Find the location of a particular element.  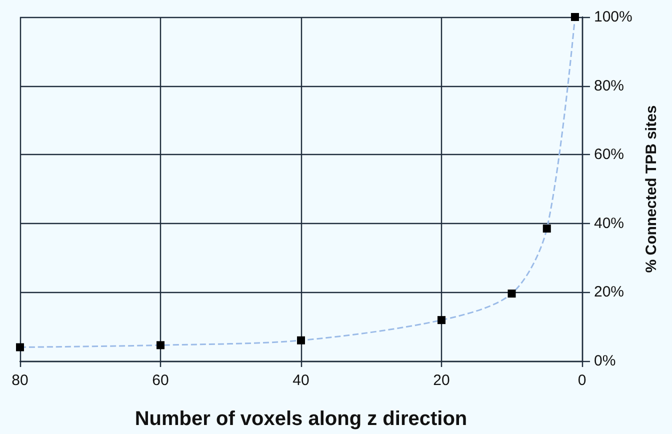

y-tick-label: 60% is located at coordinates (609, 155).